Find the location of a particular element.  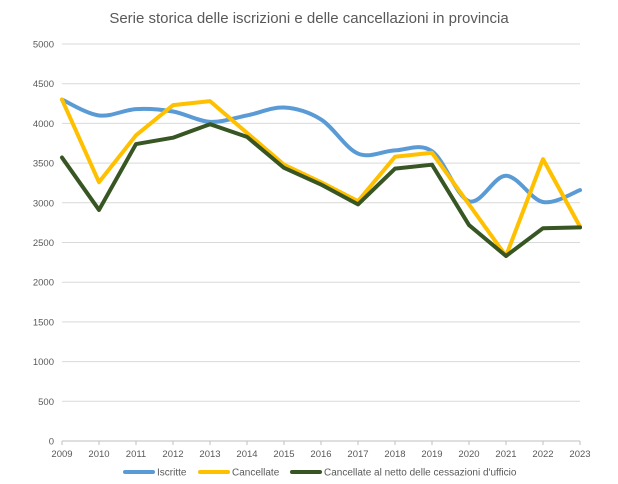

x-tick-label: 2018 is located at coordinates (394, 454).